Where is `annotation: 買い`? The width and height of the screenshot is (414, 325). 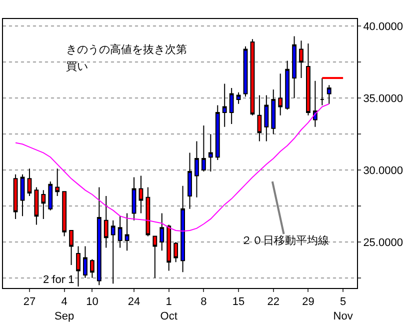
annotation: 買い is located at coordinates (77, 67).